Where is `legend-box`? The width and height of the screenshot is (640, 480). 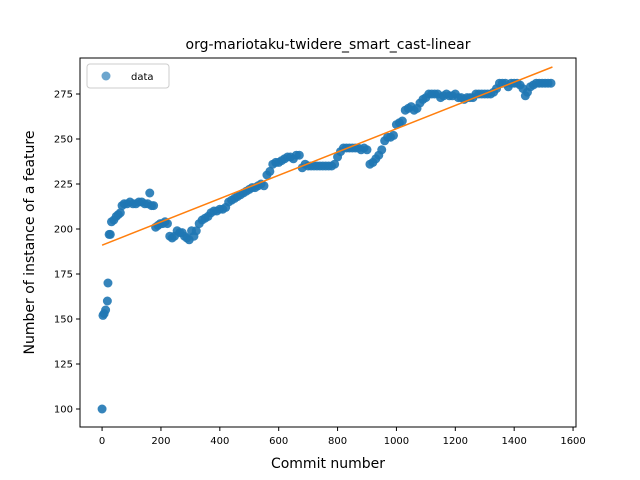 legend-box is located at coordinates (128, 76).